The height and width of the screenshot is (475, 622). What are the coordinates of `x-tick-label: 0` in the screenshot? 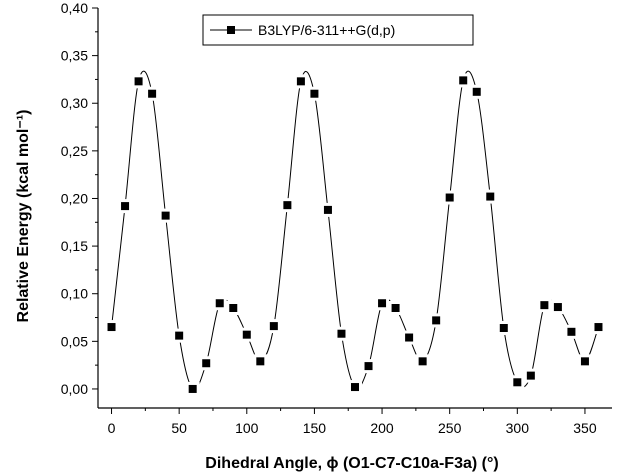 It's located at (112, 428).